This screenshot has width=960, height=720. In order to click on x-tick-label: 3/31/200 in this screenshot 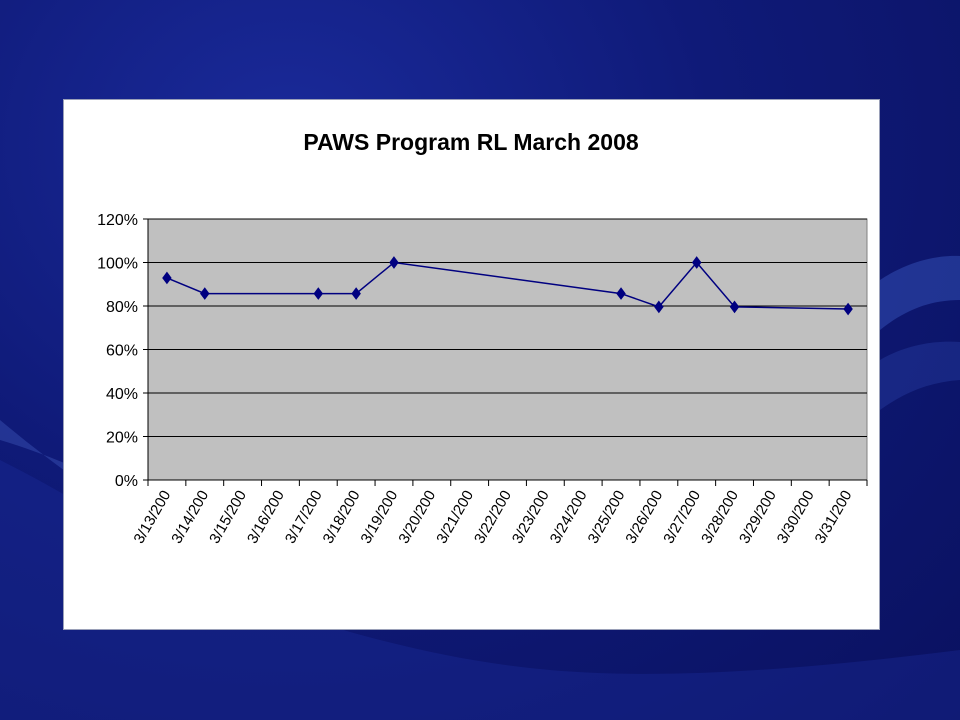, I will do `click(834, 517)`.